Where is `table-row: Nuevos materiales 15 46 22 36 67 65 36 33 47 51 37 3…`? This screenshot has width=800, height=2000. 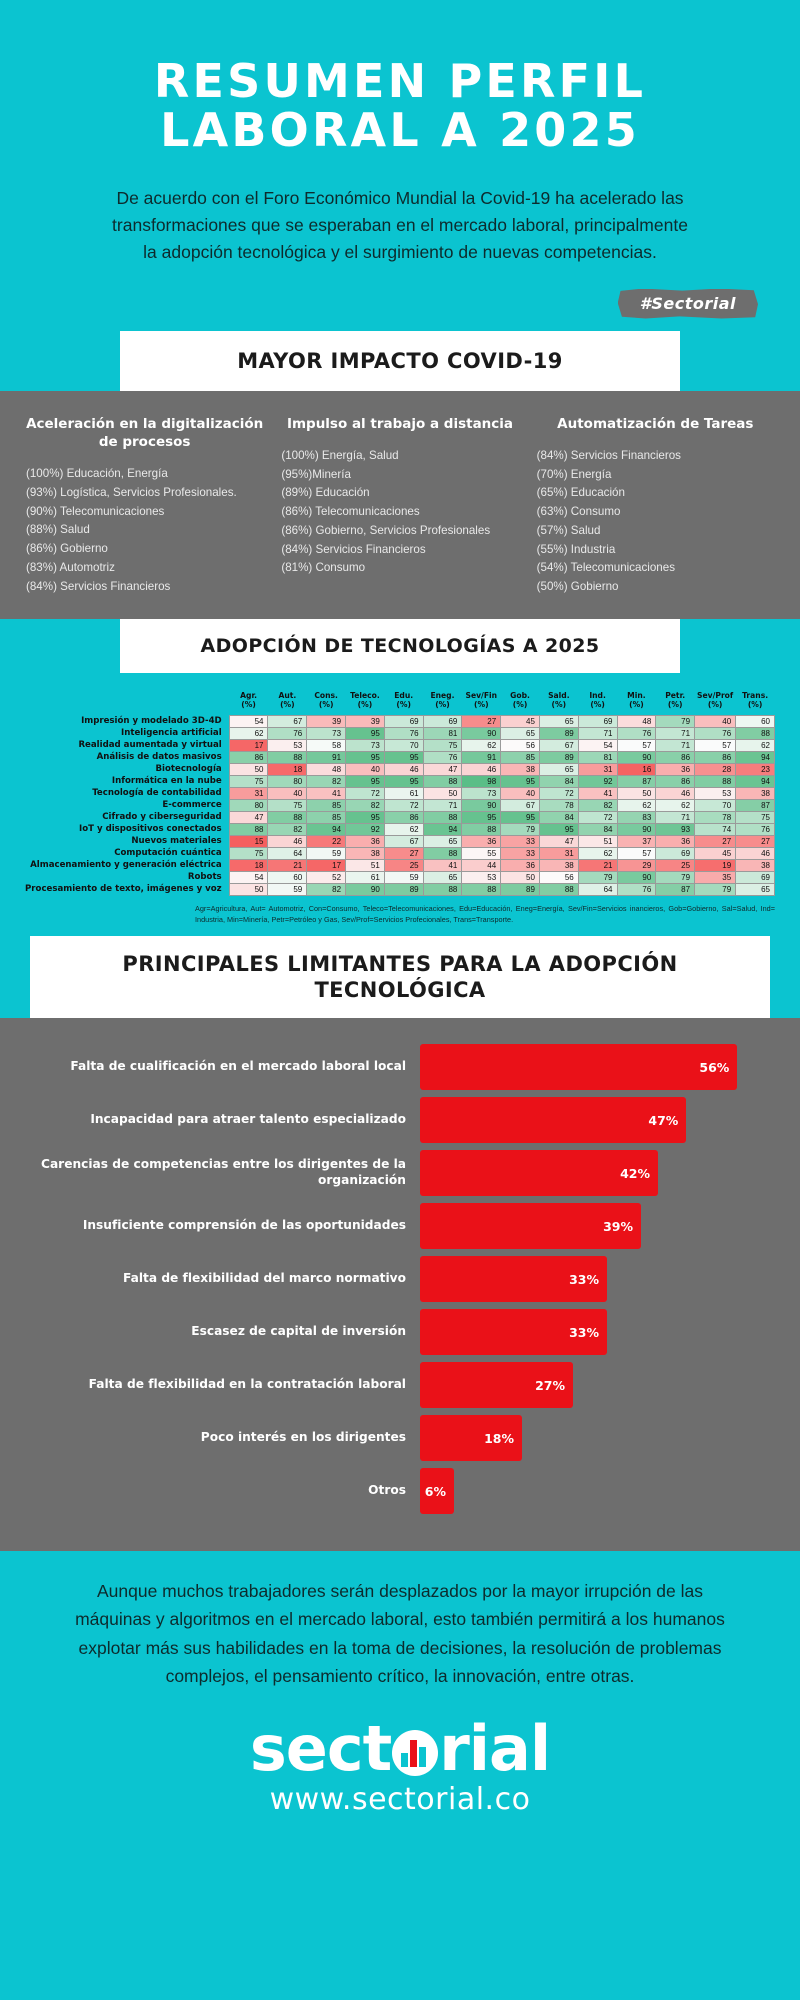
table-row: Nuevos materiales 15 46 22 36 67 65 36 33 47 51 37 3… is located at coordinates (400, 841).